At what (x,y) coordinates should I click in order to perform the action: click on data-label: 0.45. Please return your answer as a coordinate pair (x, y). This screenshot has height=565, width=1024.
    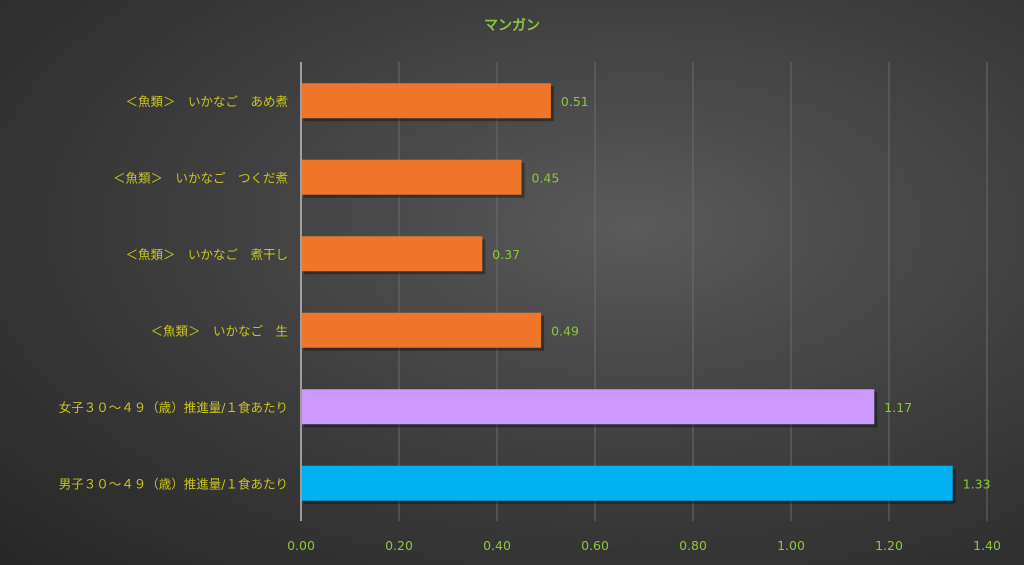
    Looking at the image, I should click on (546, 177).